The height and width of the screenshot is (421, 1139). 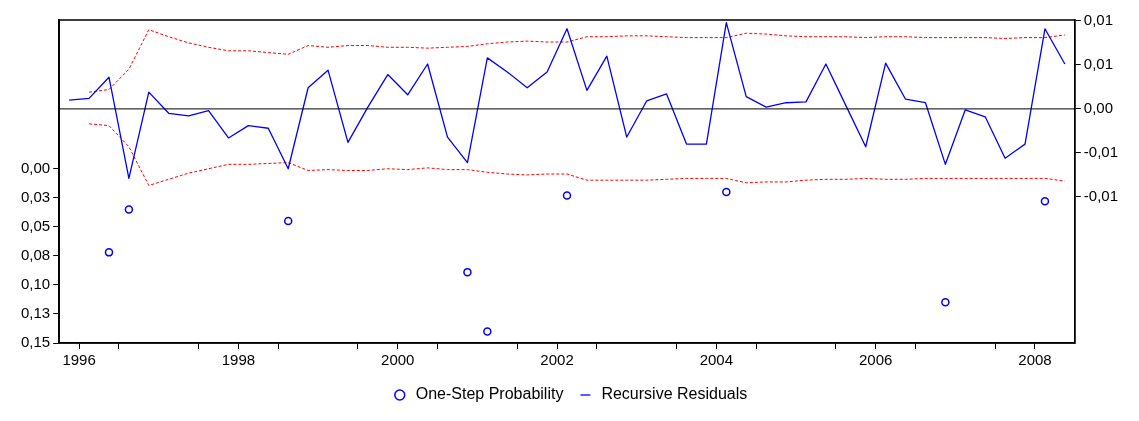 What do you see at coordinates (716, 360) in the screenshot?
I see `x-tick-label: 2004` at bounding box center [716, 360].